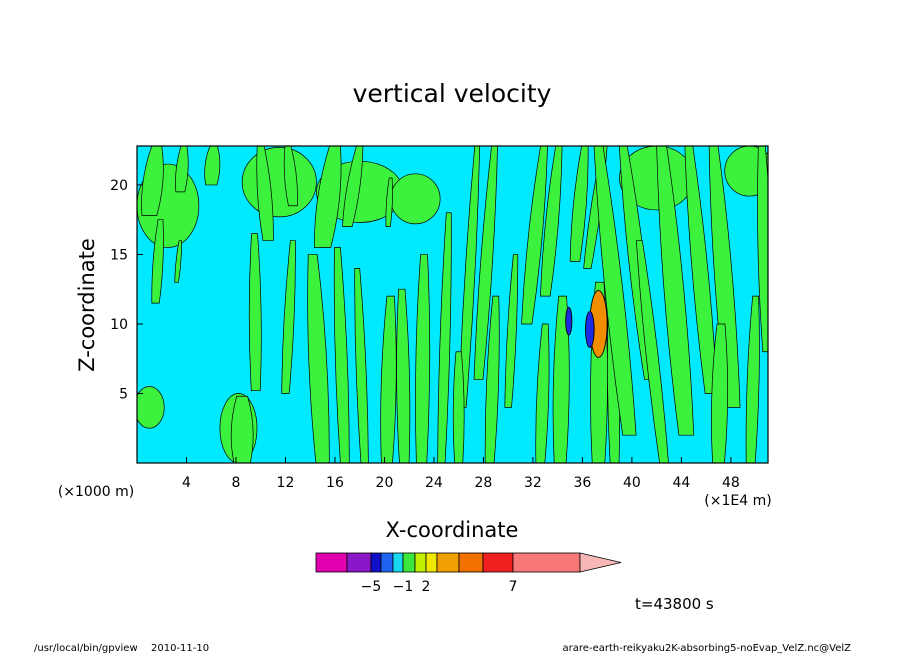 Image resolution: width=904 pixels, height=654 pixels. I want to click on footer-program: /usr/local/bin/gpview, so click(86, 648).